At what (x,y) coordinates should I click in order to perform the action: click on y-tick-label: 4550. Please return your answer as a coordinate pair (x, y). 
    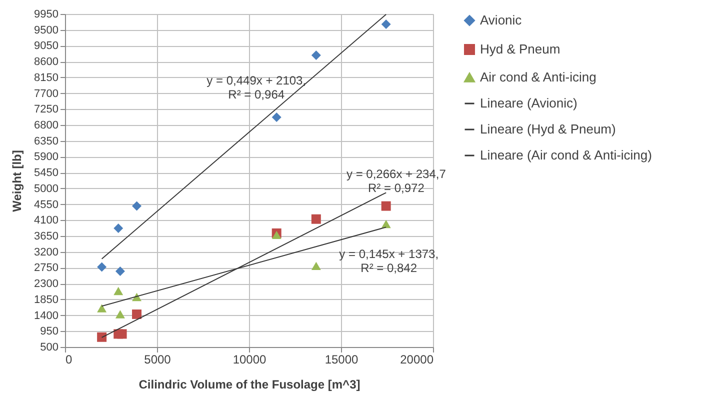
    Looking at the image, I should click on (46, 204).